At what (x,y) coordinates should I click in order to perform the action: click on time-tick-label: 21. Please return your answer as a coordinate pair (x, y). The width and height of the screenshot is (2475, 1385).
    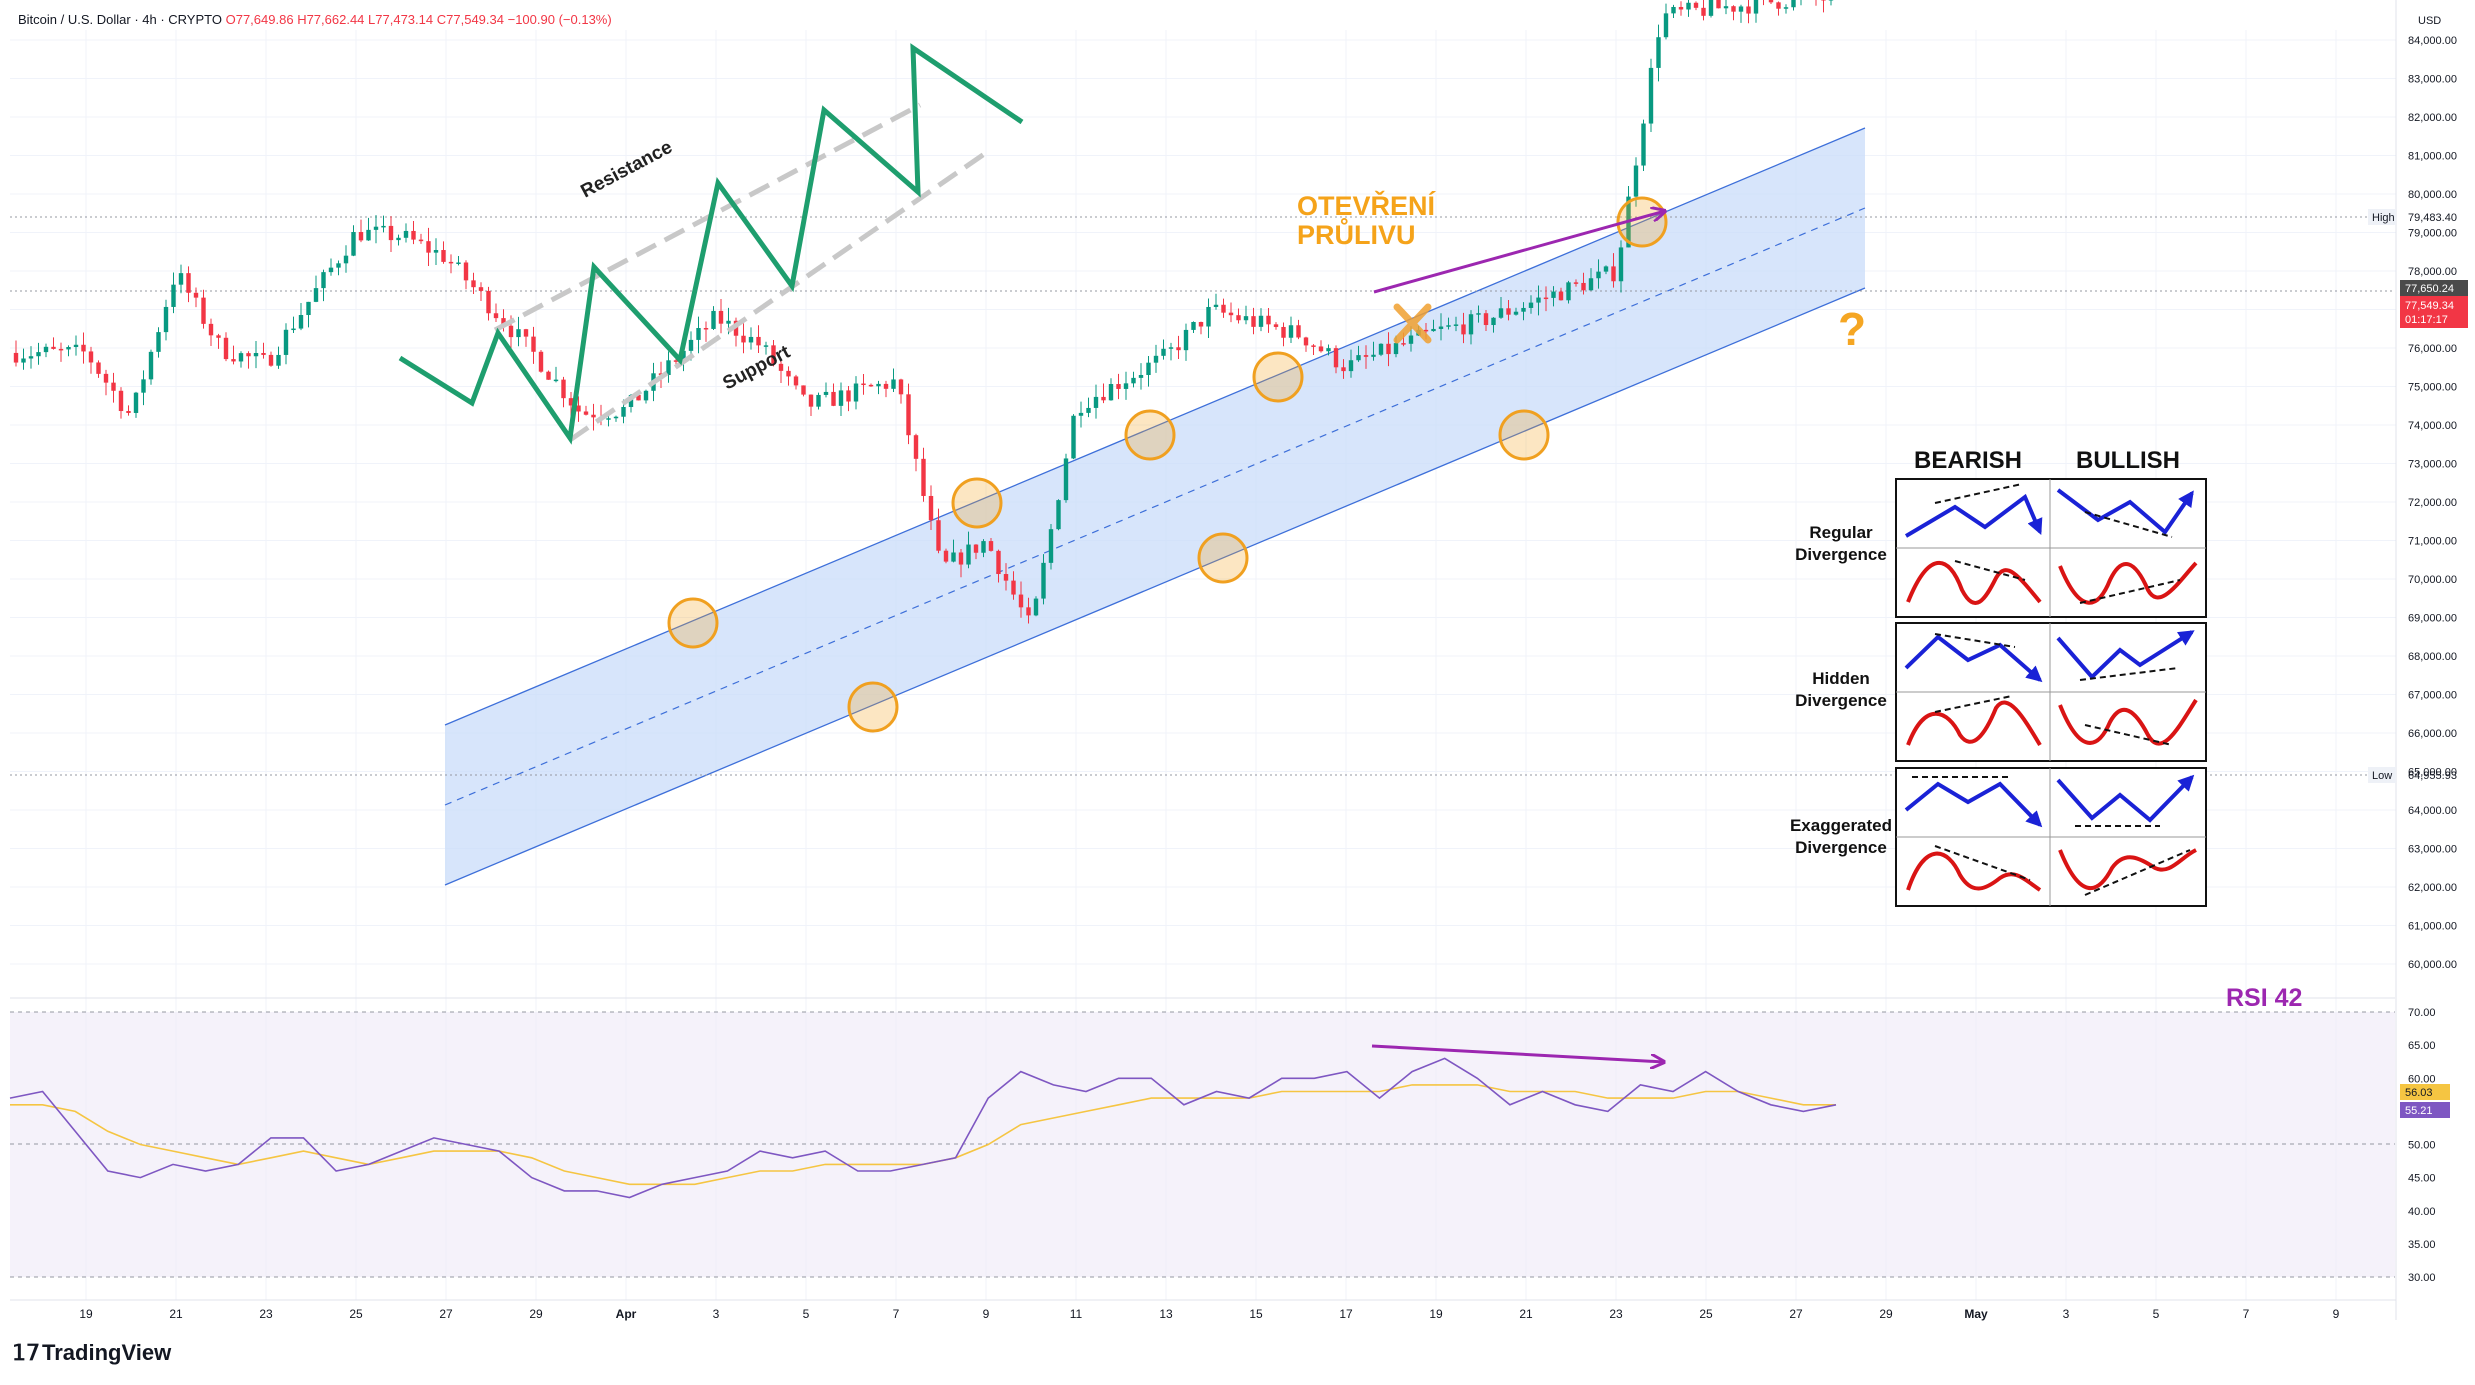
    Looking at the image, I should click on (176, 1314).